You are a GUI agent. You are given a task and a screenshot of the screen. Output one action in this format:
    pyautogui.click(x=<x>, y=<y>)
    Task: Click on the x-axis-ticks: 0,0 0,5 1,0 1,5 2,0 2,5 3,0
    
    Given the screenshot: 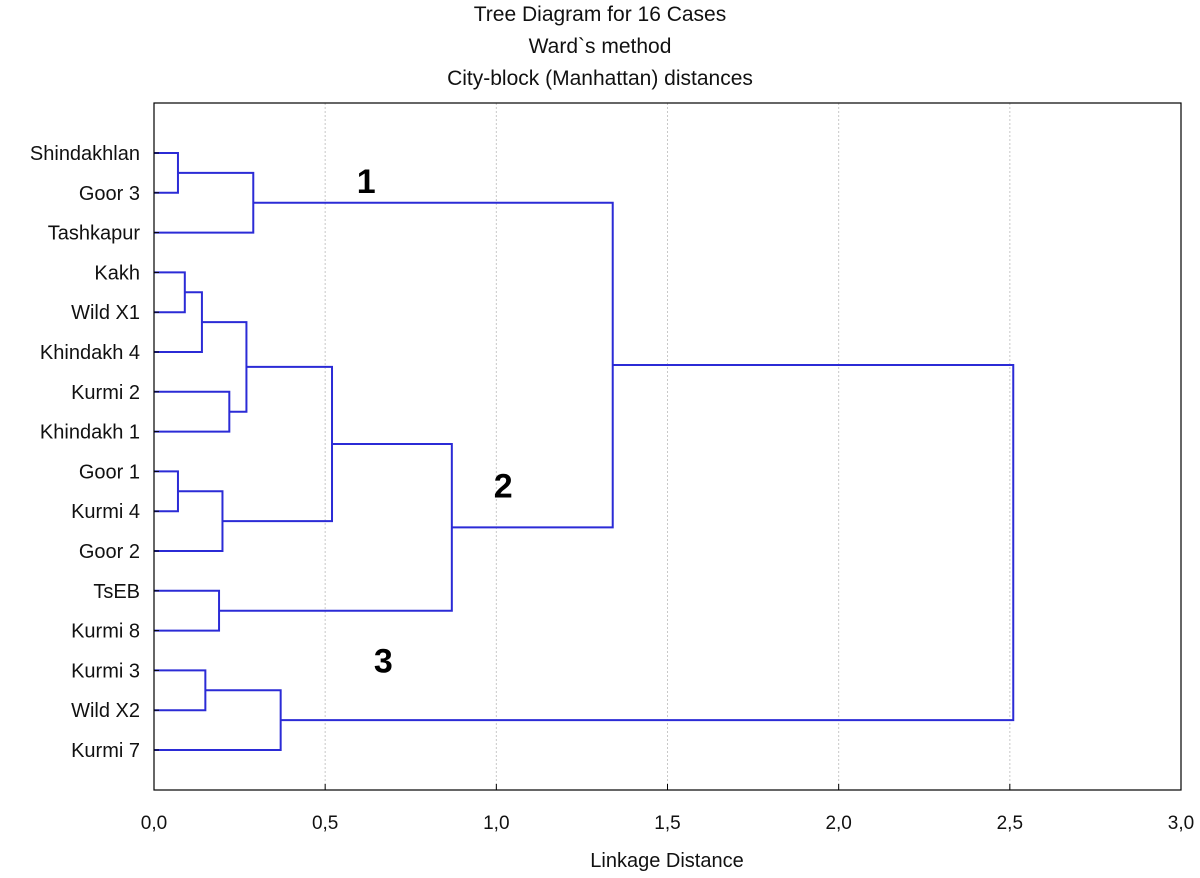 What is the action you would take?
    pyautogui.click(x=667, y=809)
    